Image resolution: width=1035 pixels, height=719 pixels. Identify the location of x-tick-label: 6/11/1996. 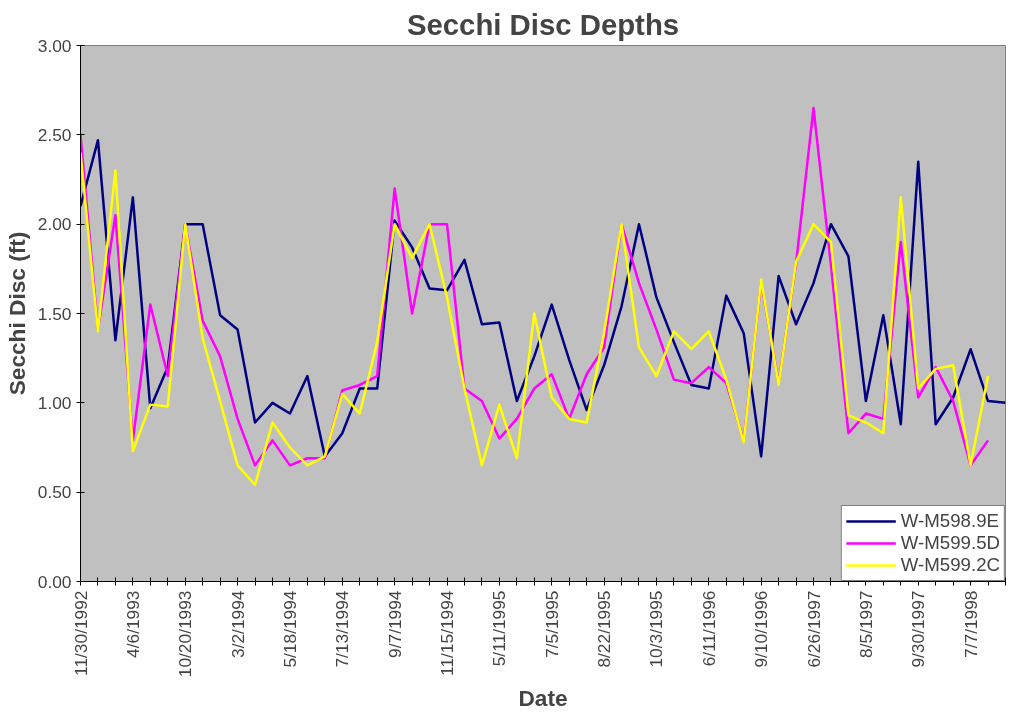
(708, 628).